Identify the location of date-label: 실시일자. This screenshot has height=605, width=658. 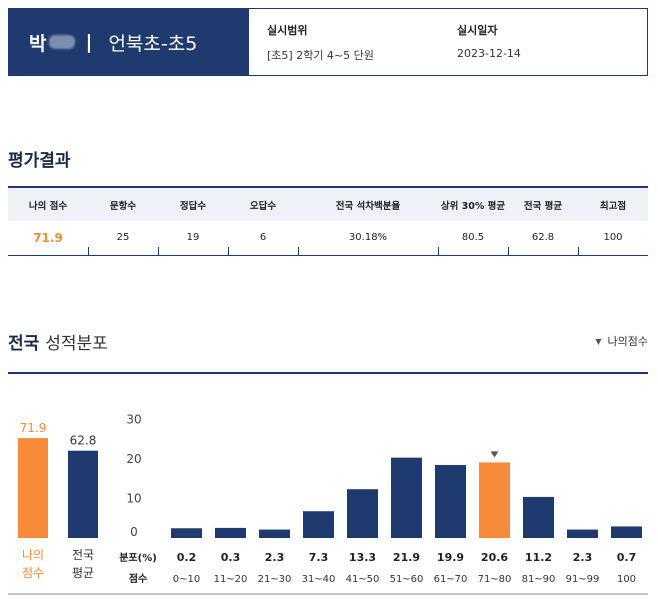
(477, 30).